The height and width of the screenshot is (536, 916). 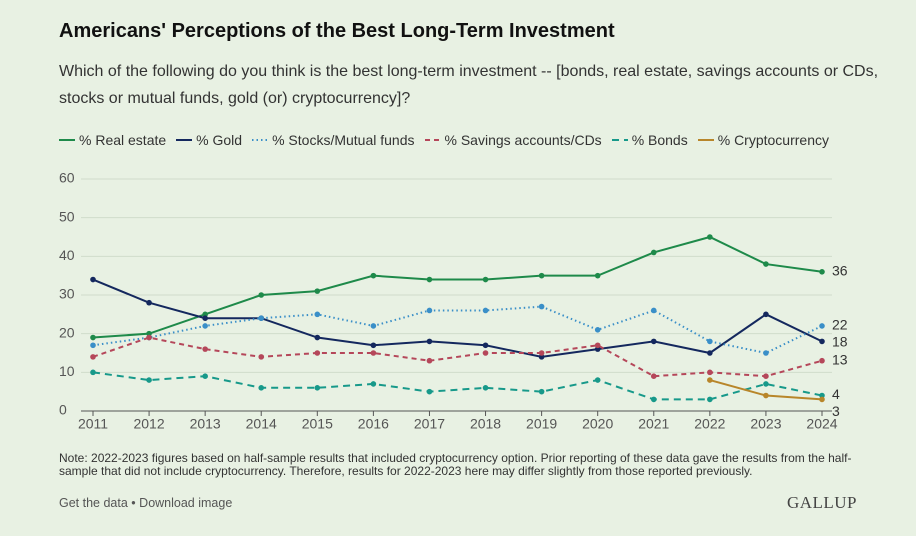 I want to click on end-label: 18, so click(x=840, y=342).